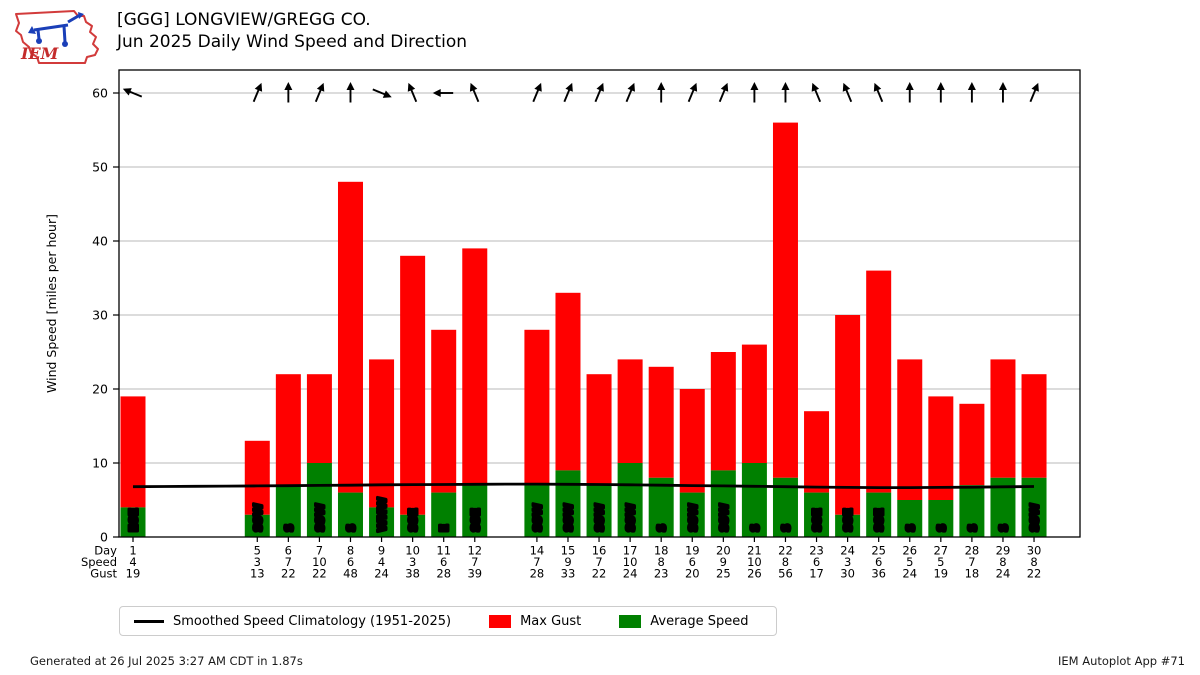 The width and height of the screenshot is (1200, 675). I want to click on speed-label: 10, so click(754, 562).